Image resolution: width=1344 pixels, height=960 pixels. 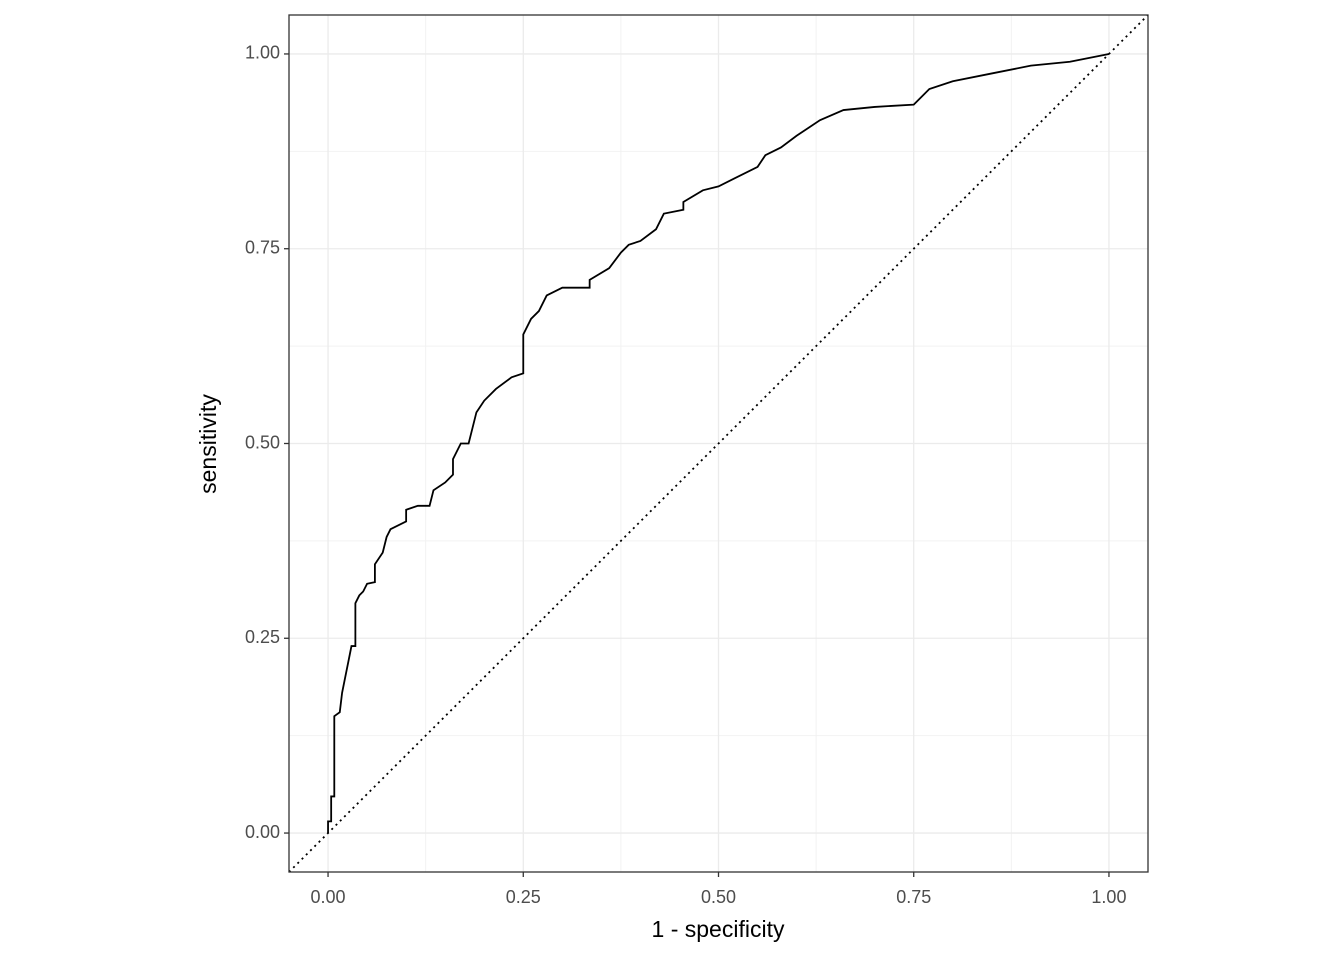 I want to click on y-axis-title: sensitivity, so click(x=208, y=444).